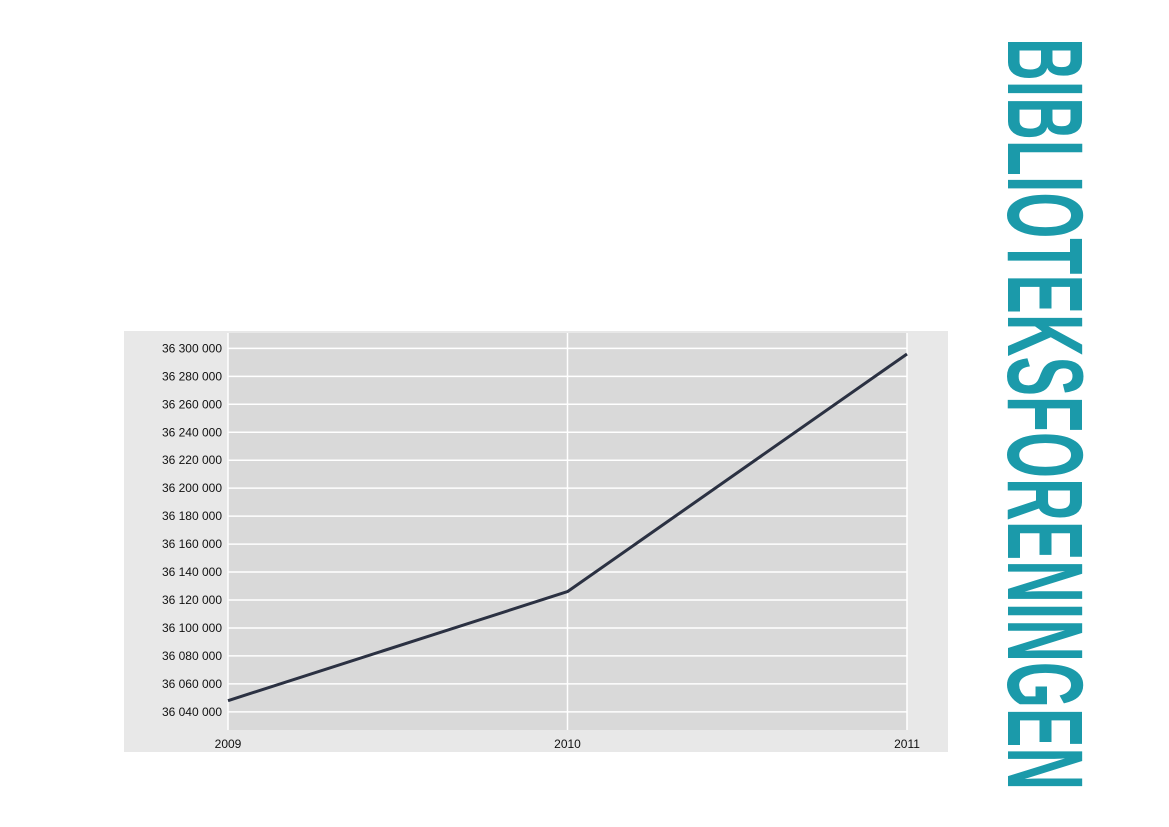  What do you see at coordinates (192, 376) in the screenshot?
I see `y-tick-label: 36 280 000` at bounding box center [192, 376].